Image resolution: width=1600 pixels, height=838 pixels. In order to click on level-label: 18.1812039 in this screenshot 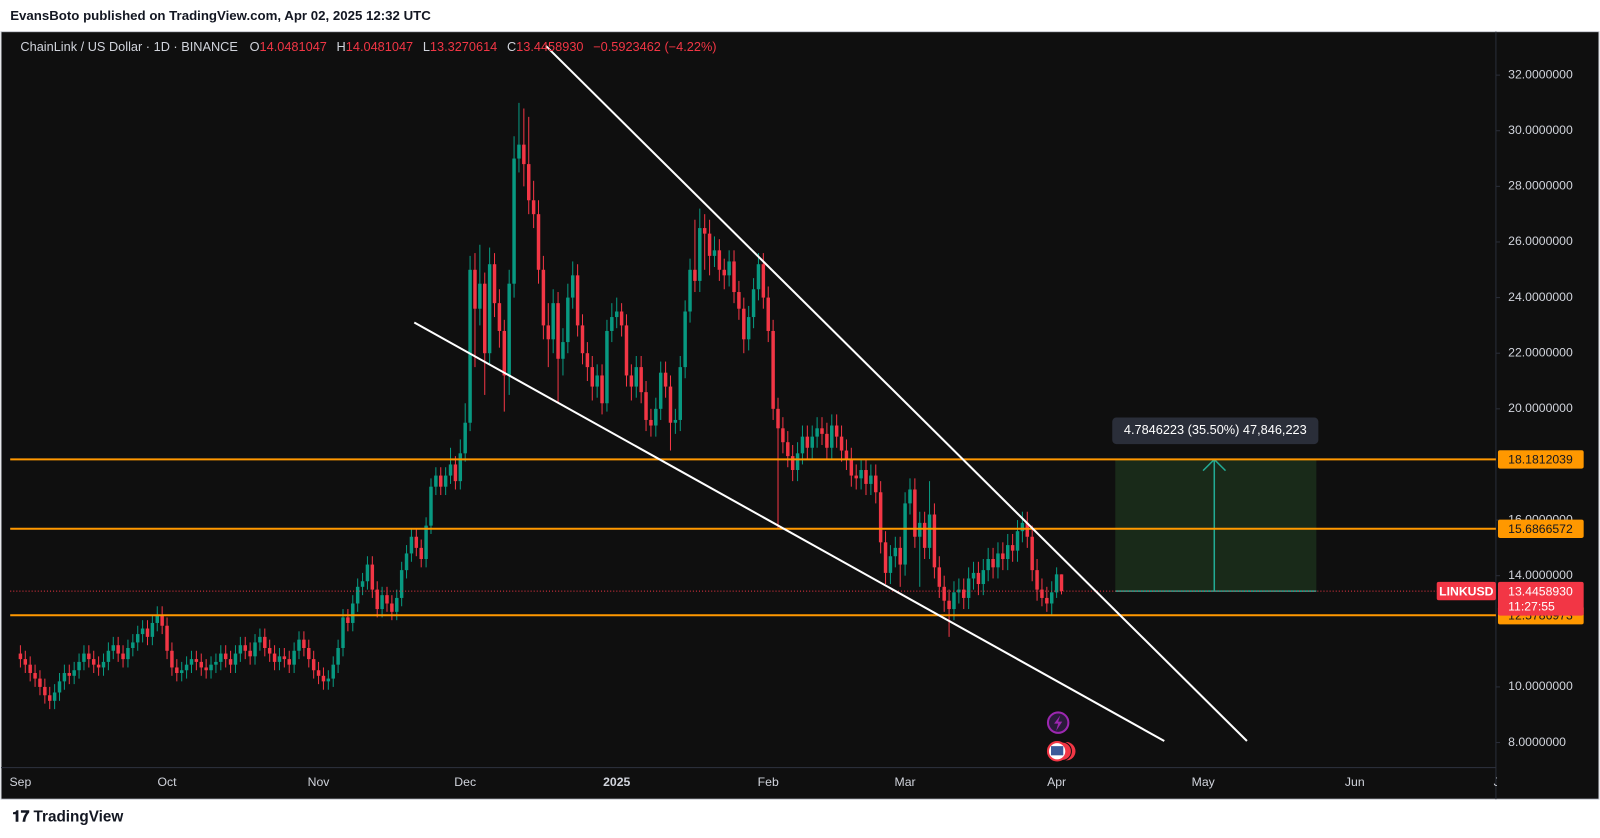, I will do `click(1540, 460)`.